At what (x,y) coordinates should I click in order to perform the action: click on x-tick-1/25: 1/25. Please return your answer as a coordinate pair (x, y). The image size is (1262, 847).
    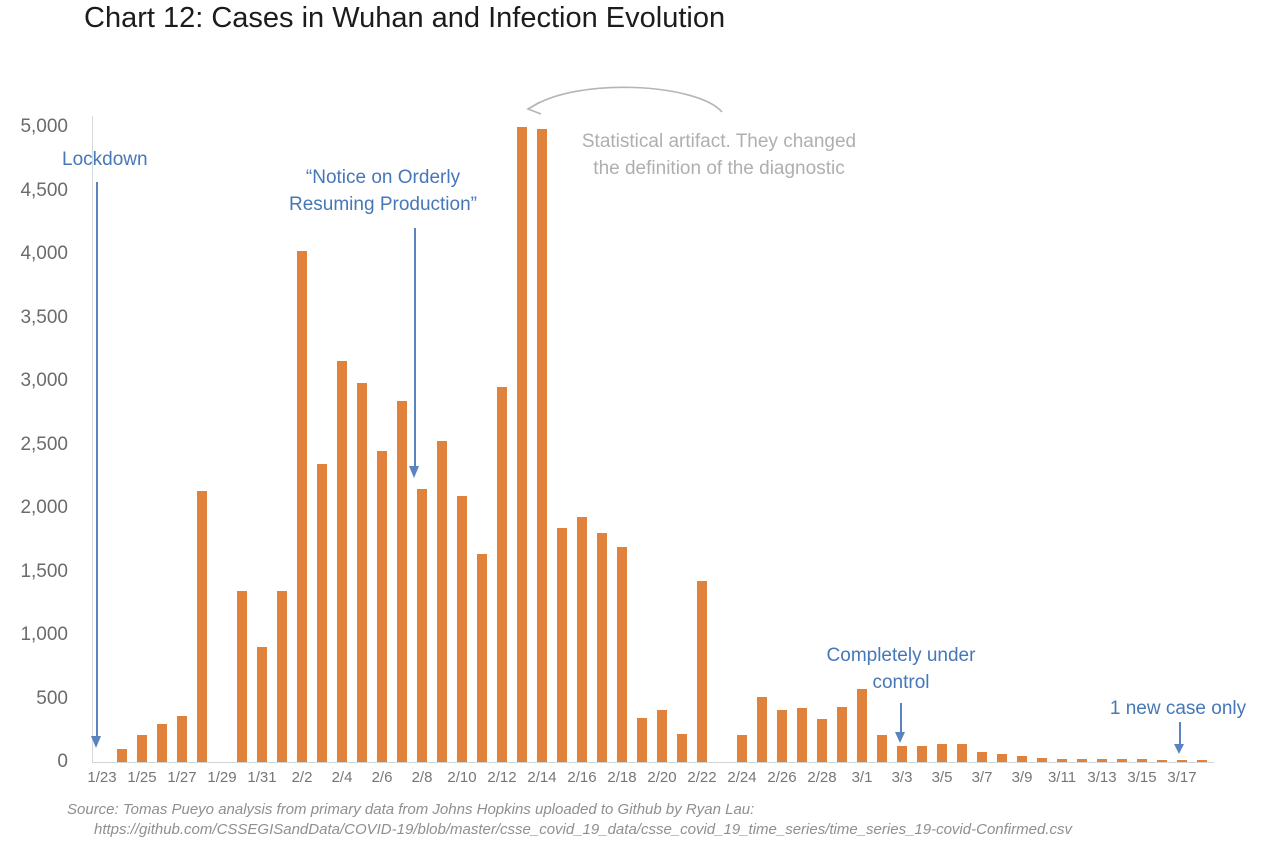
    Looking at the image, I should click on (142, 777).